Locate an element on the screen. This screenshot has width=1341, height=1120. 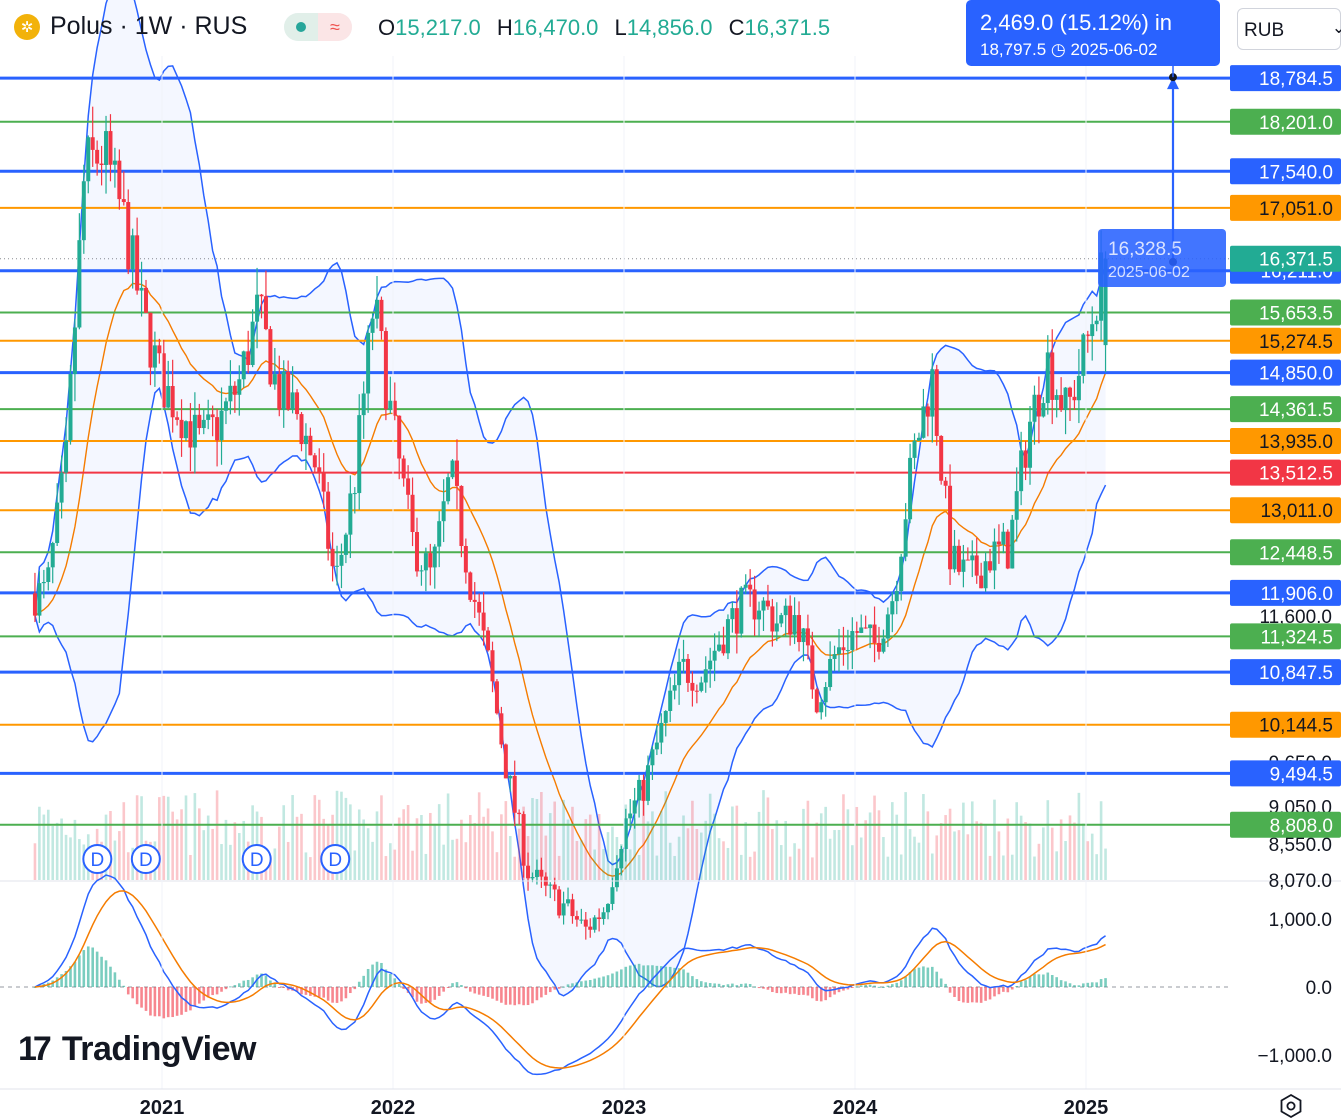
price-tick-label: 11,600.0 is located at coordinates (1295, 617).